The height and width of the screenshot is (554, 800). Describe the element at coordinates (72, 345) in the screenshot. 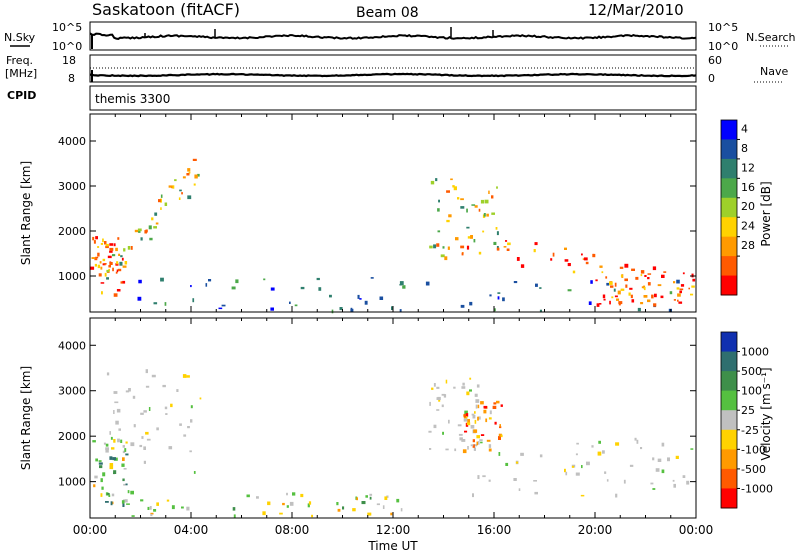

I see `y-tick-label: 4000` at that location.